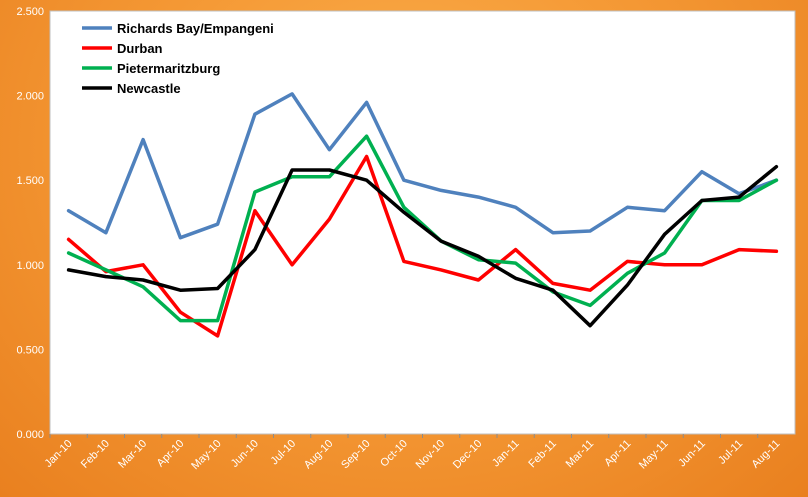 This screenshot has height=497, width=808. What do you see at coordinates (617, 453) in the screenshot?
I see `x-tick-label: Apr-11` at bounding box center [617, 453].